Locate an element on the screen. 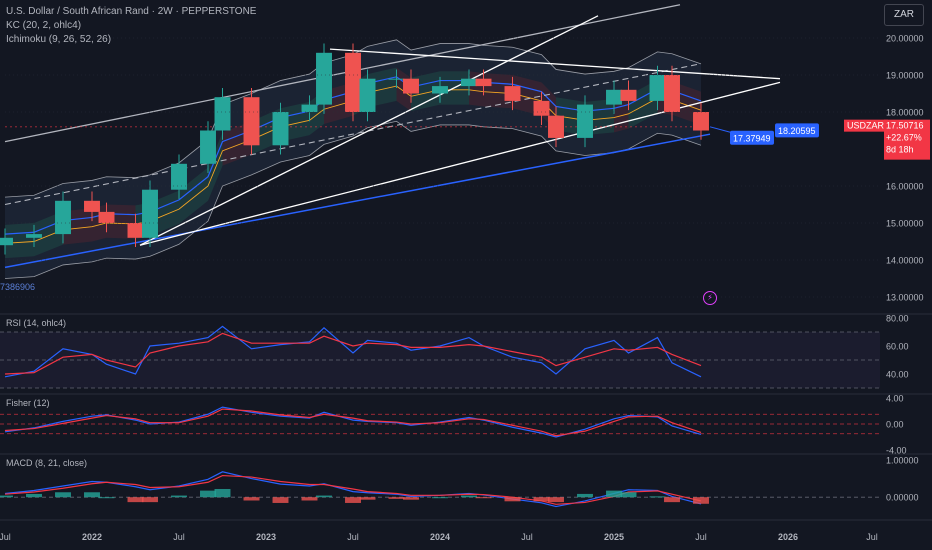 This screenshot has width=932, height=550. kc-indicator-label: KC (20, 2, ohlc4) is located at coordinates (44, 25).